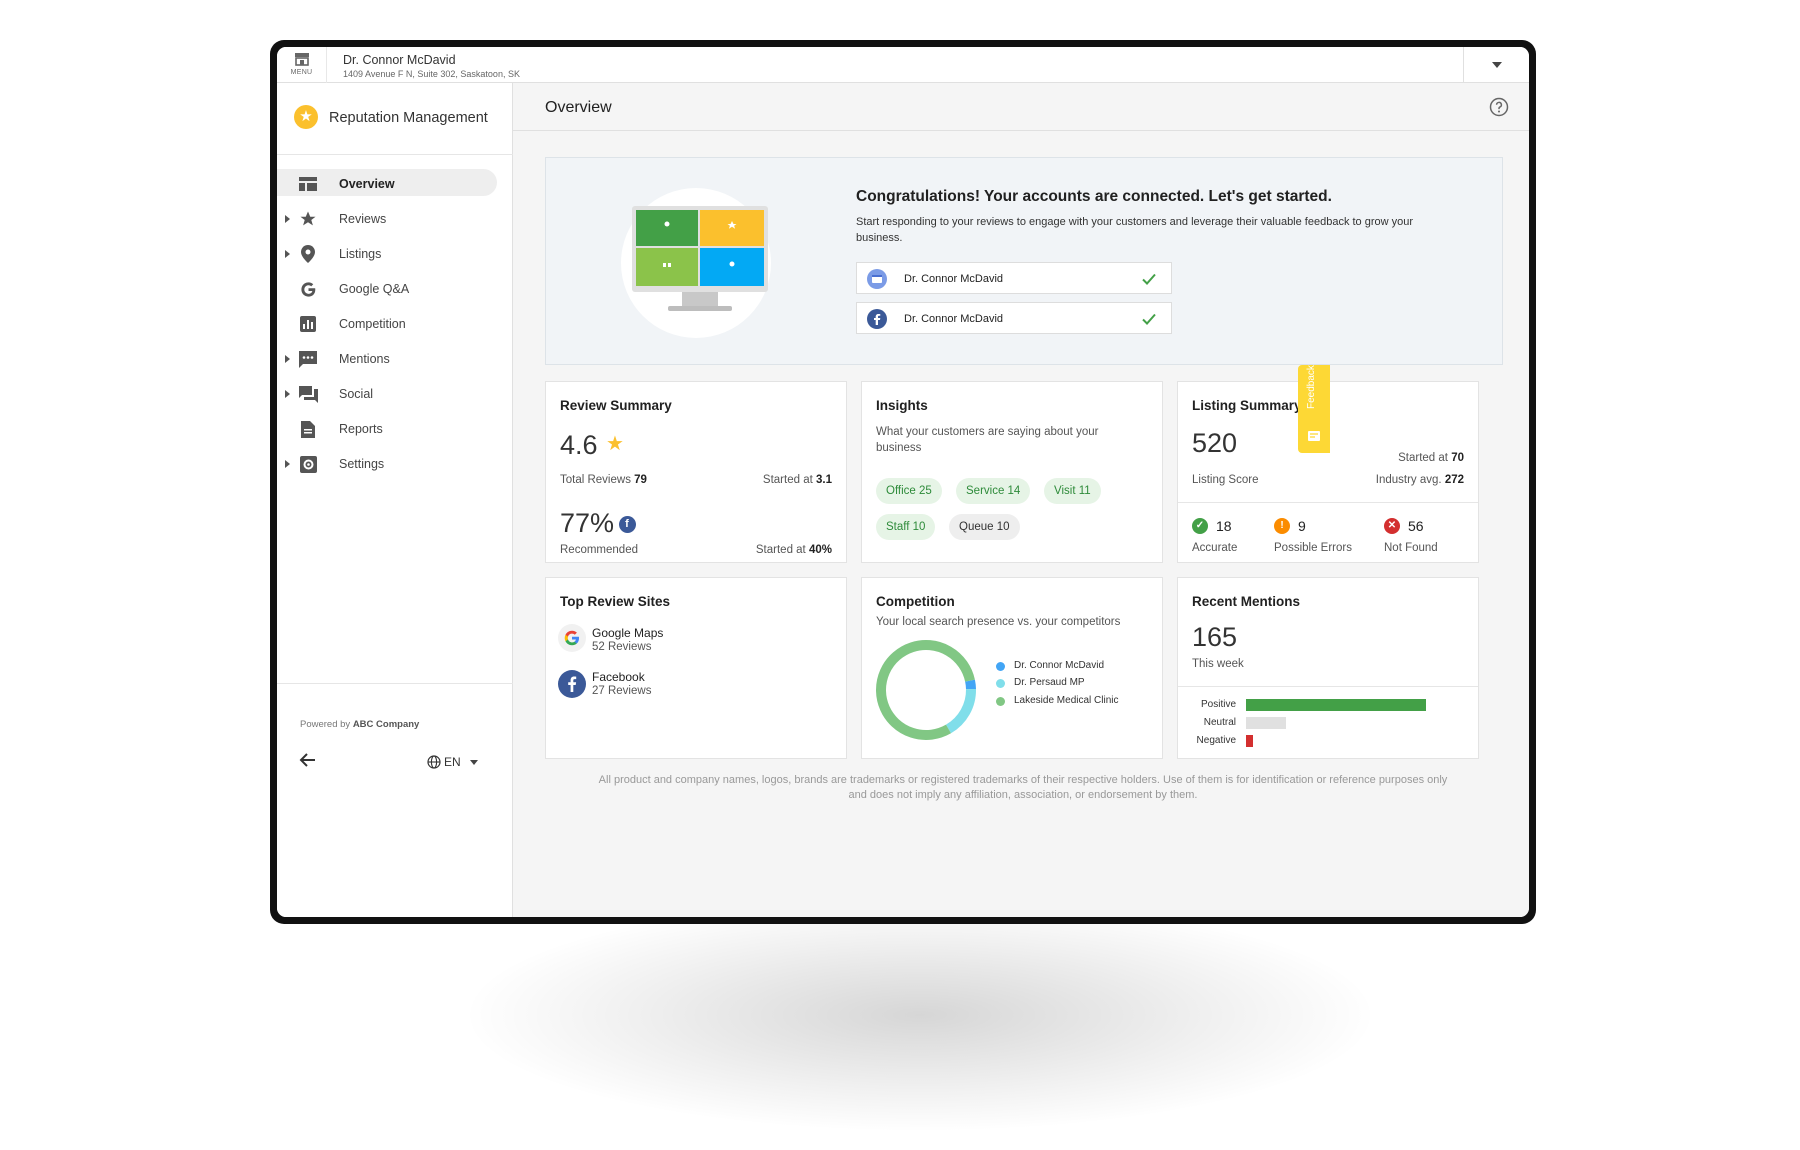 This screenshot has height=1150, width=1800. I want to click on not-found-count: 56, so click(1416, 526).